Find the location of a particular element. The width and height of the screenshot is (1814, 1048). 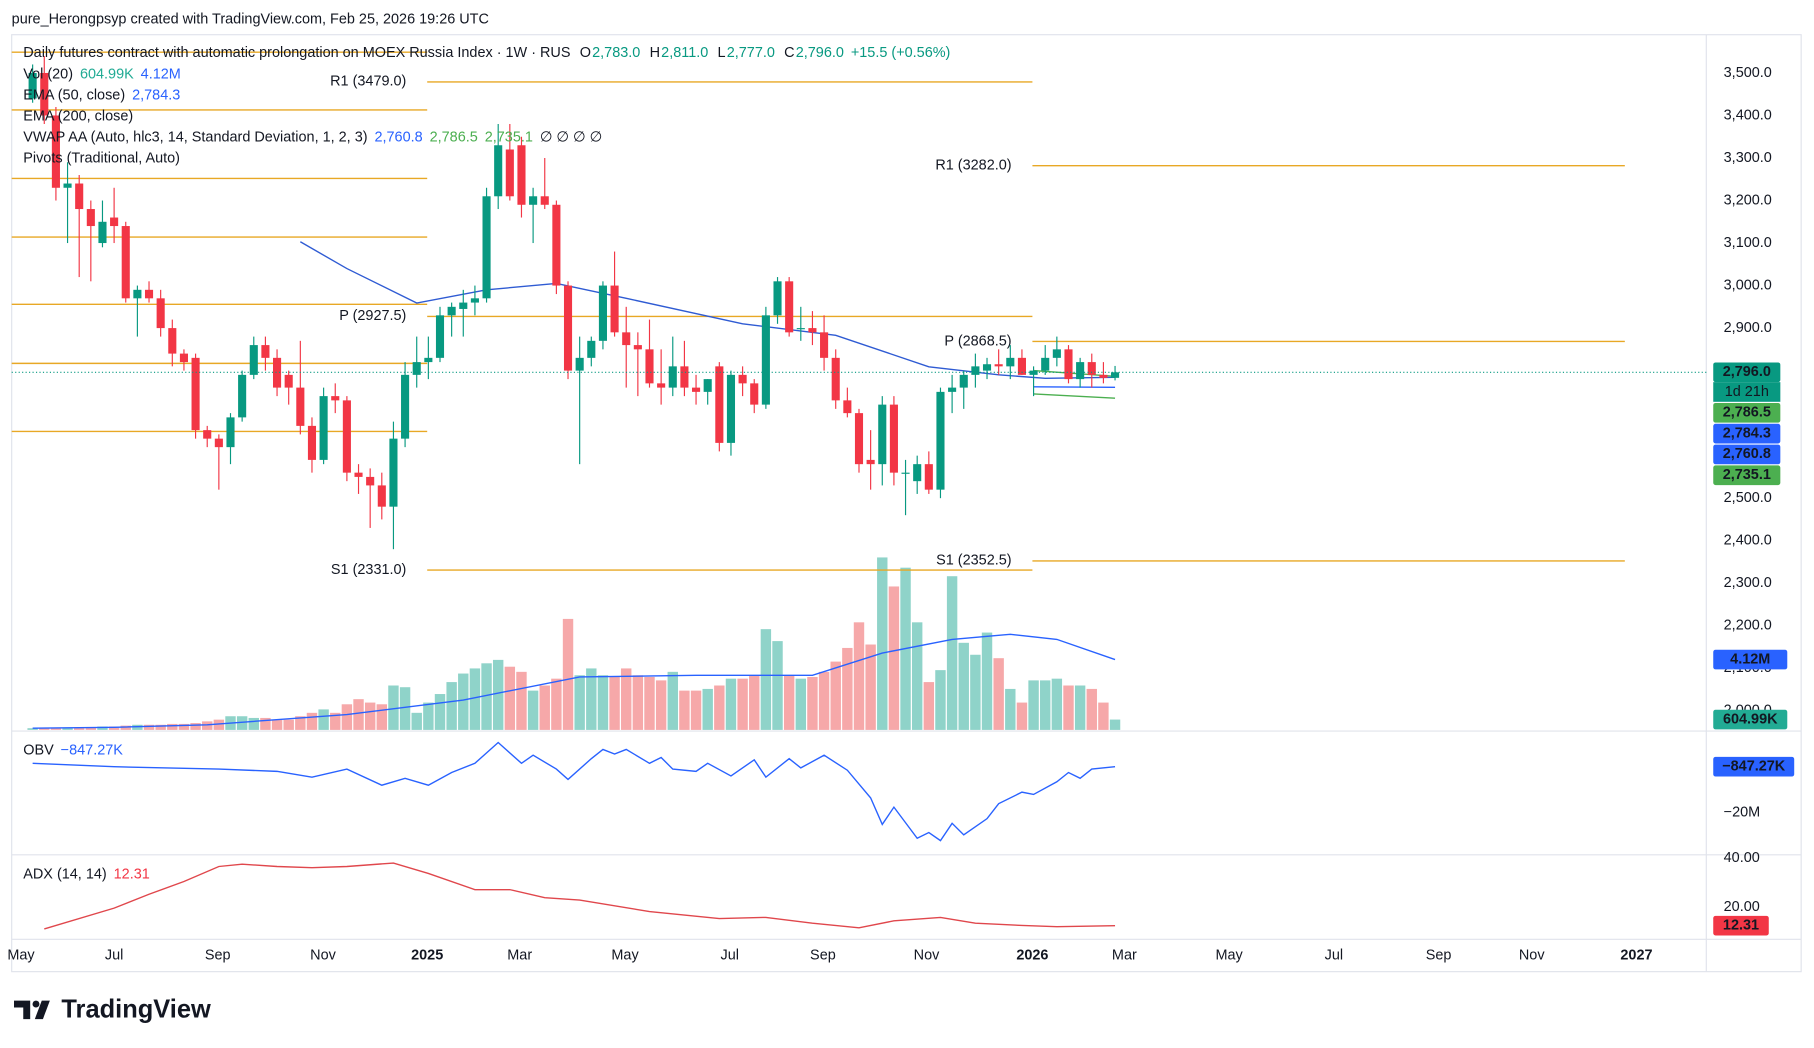

price-marker-label: 2,796.0 is located at coordinates (1747, 372).